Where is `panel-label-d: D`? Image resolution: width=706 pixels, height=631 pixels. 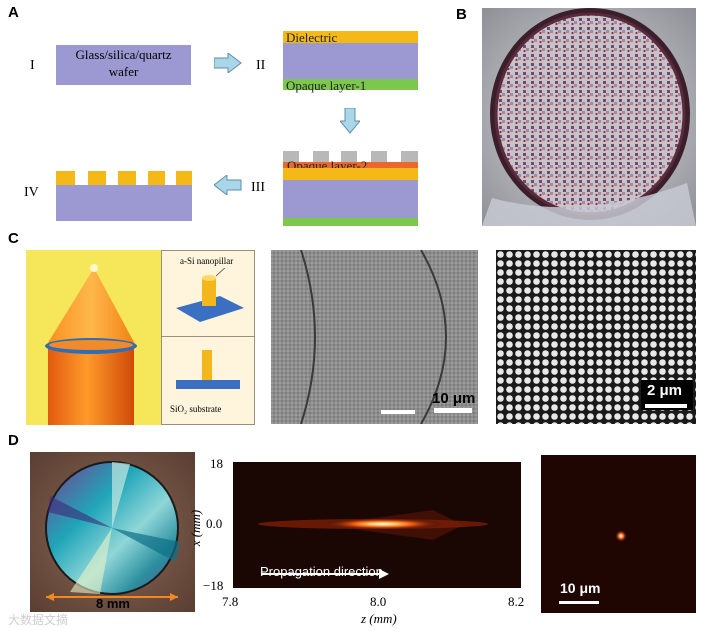
panel-label-d: D is located at coordinates (13, 440).